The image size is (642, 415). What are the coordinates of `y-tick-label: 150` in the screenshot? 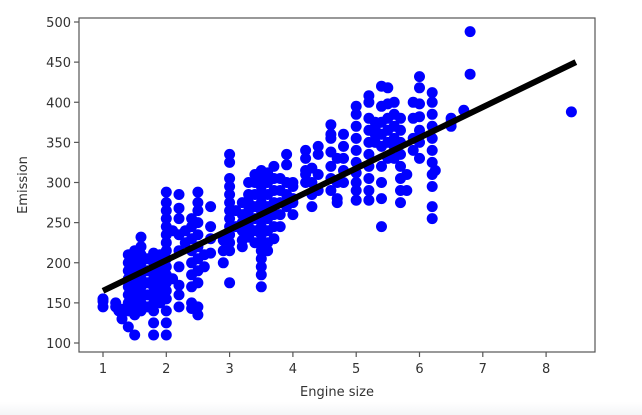 It's located at (58, 304).